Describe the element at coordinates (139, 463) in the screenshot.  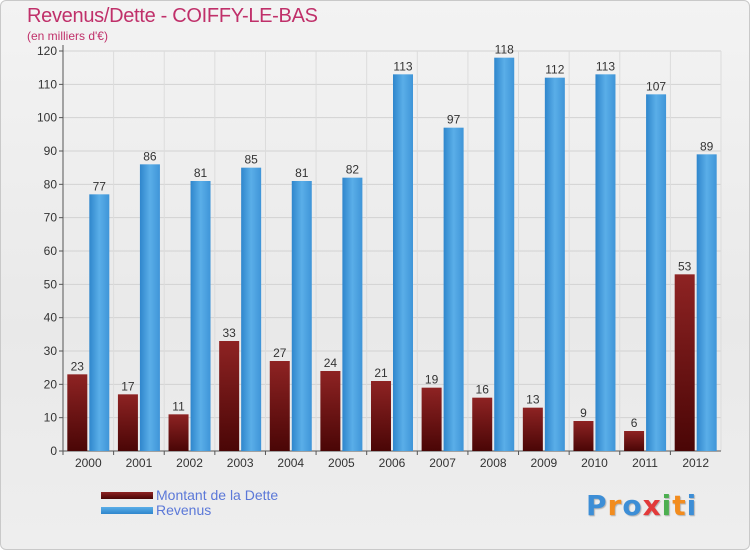
I see `x-tick-label: 2001` at that location.